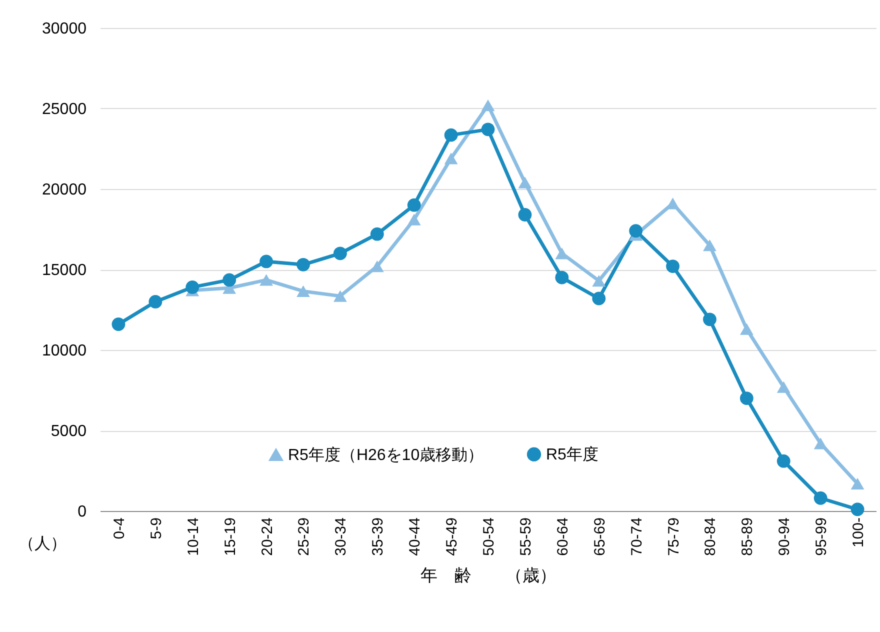  I want to click on y-tick-label: 5000, so click(68, 431).